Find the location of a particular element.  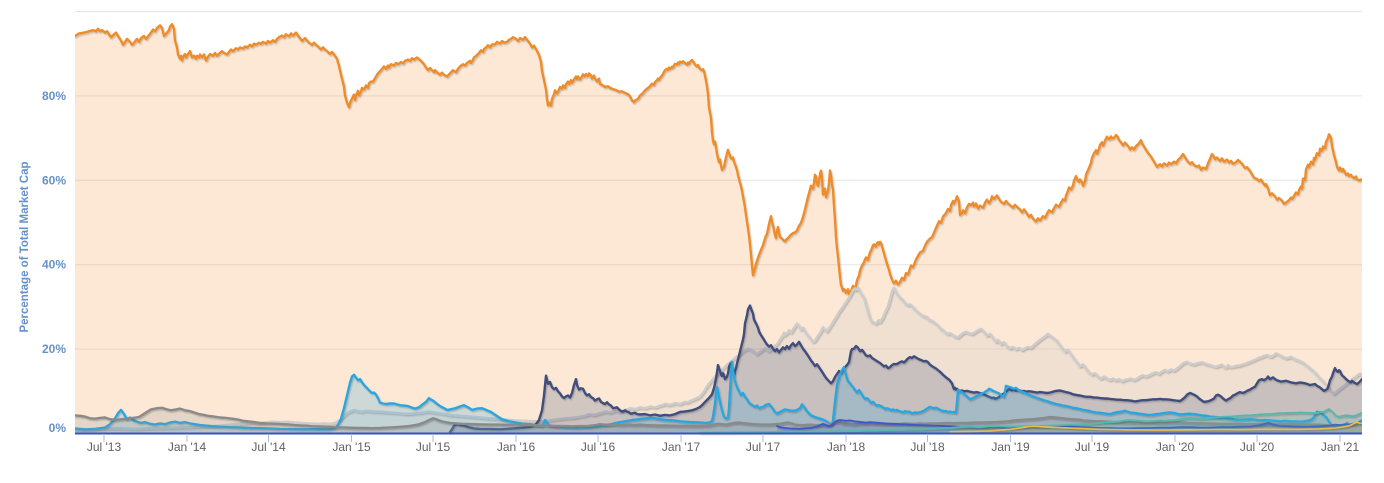

svg-text: Jan '17 is located at coordinates (681, 447).